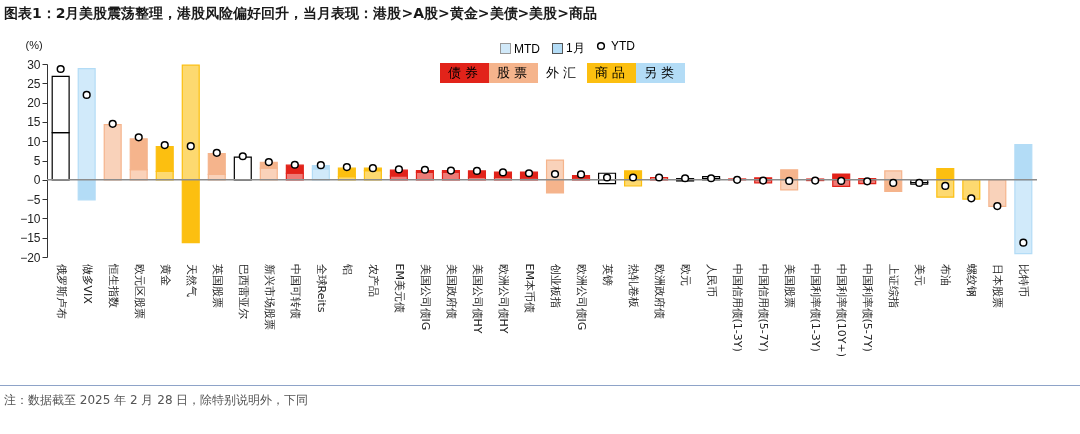 This screenshot has height=434, width=1080. What do you see at coordinates (373, 280) in the screenshot?
I see `x-tick-label: 农产品` at bounding box center [373, 280].